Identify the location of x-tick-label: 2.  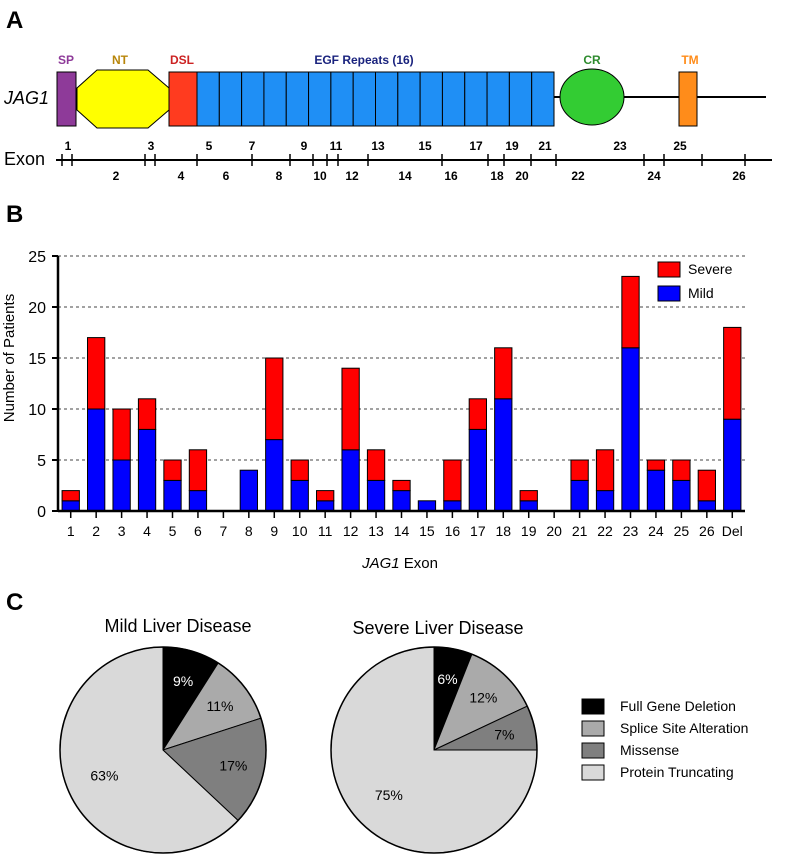
(96, 531).